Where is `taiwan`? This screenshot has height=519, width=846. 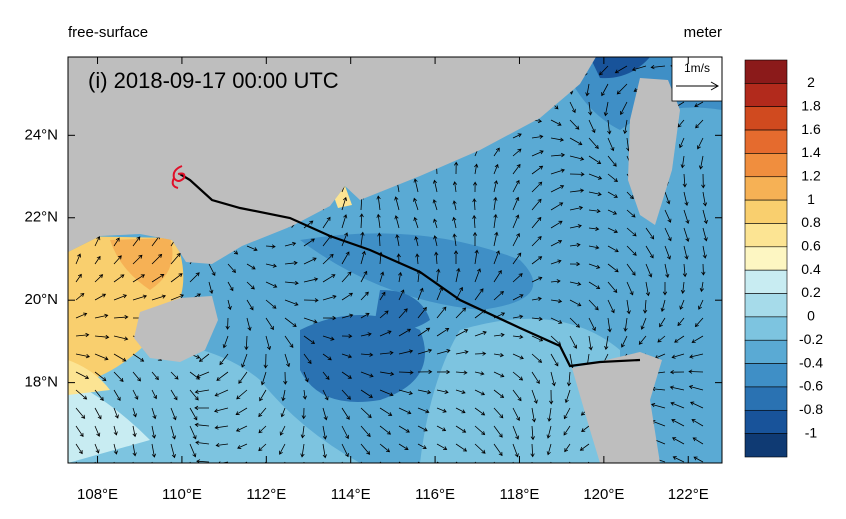
taiwan is located at coordinates (654, 151).